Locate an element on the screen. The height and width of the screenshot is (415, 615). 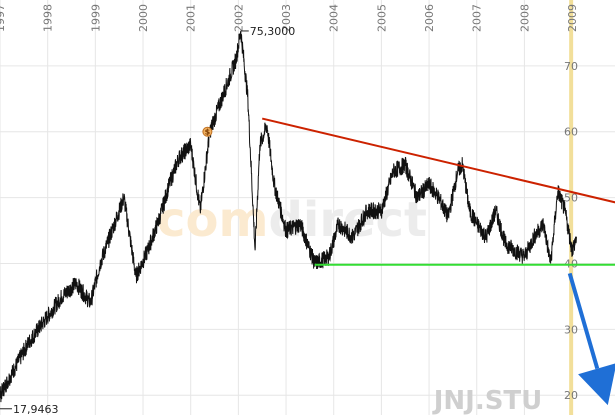
watermark-part-2: direct is located at coordinates (348, 220).